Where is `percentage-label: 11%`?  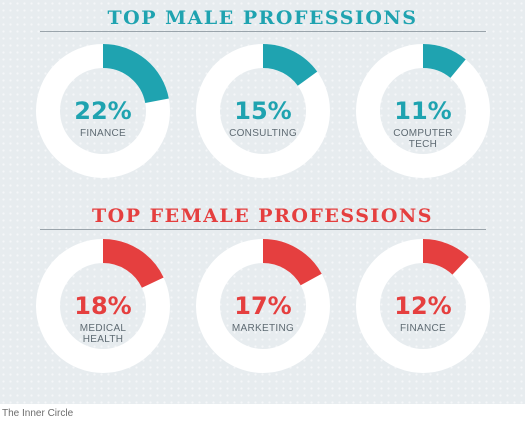
percentage-label: 11% is located at coordinates (422, 111).